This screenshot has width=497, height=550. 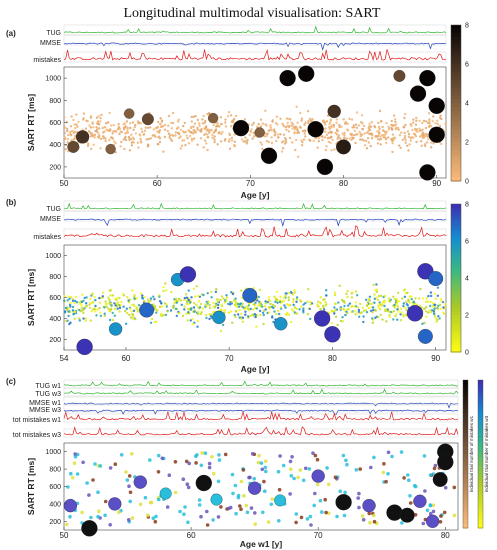 I want to click on colorbar-label: individual trial number of mistakes w1, so click(x=471, y=453).